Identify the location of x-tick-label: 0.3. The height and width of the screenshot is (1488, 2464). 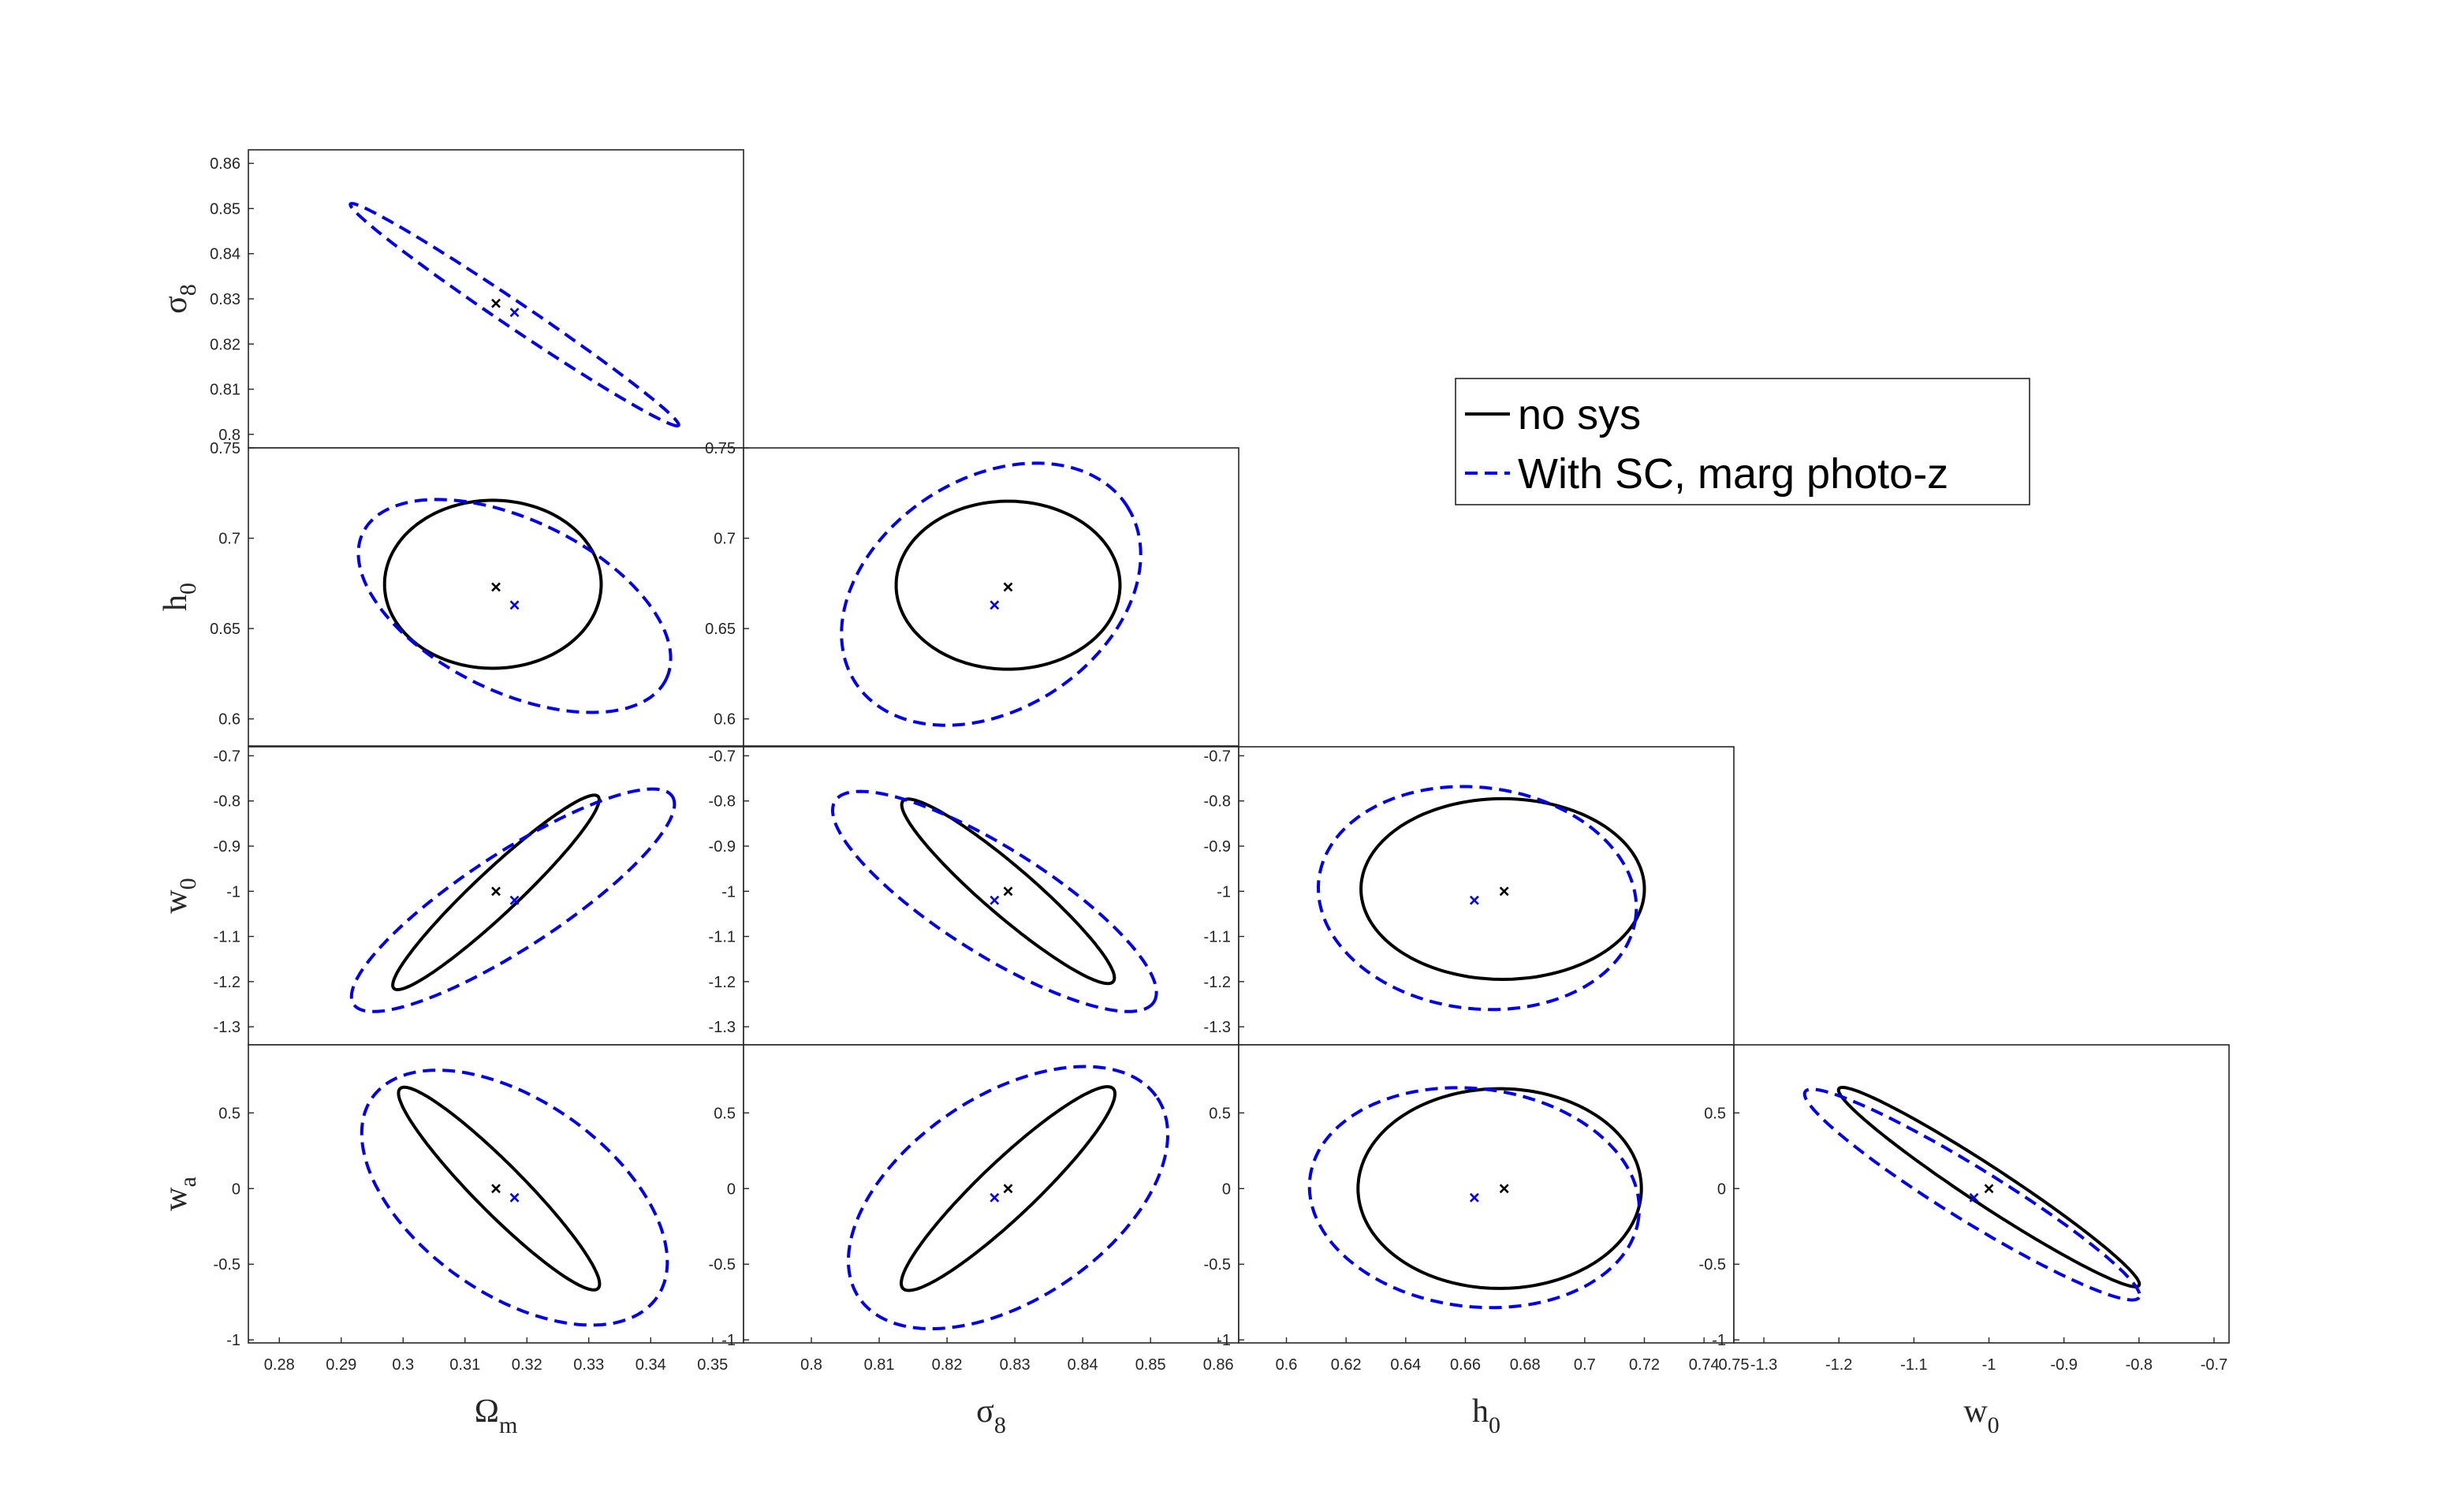
(403, 1365).